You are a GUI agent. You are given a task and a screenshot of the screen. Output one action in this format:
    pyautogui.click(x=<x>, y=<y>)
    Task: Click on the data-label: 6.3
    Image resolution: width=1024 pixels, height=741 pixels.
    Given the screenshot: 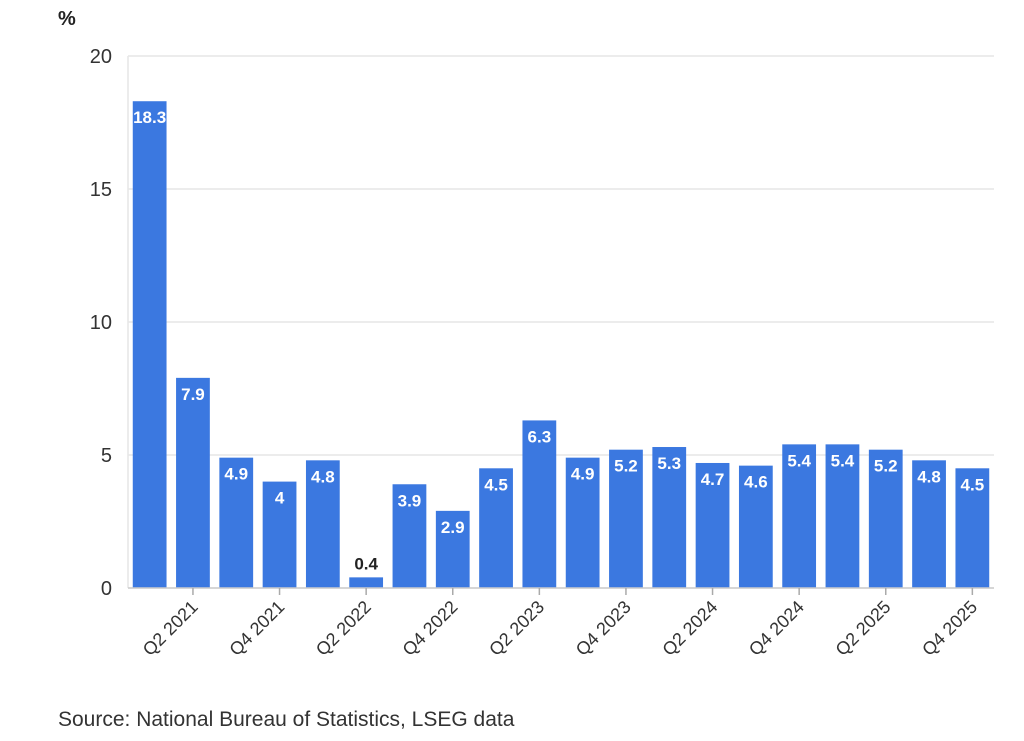 What is the action you would take?
    pyautogui.click(x=540, y=436)
    